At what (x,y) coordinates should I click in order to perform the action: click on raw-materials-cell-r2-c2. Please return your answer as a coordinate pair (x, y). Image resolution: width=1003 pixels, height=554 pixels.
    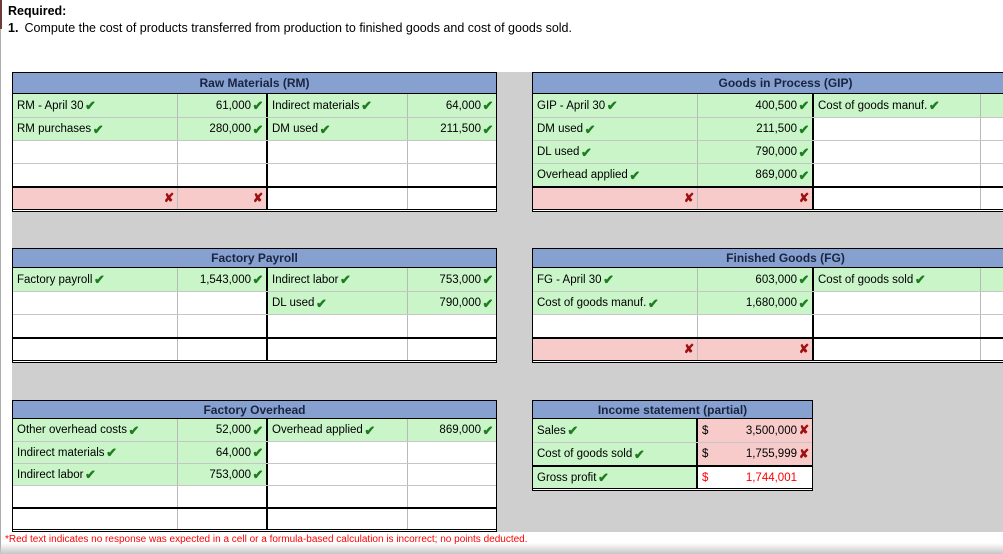
    Looking at the image, I should click on (338, 152).